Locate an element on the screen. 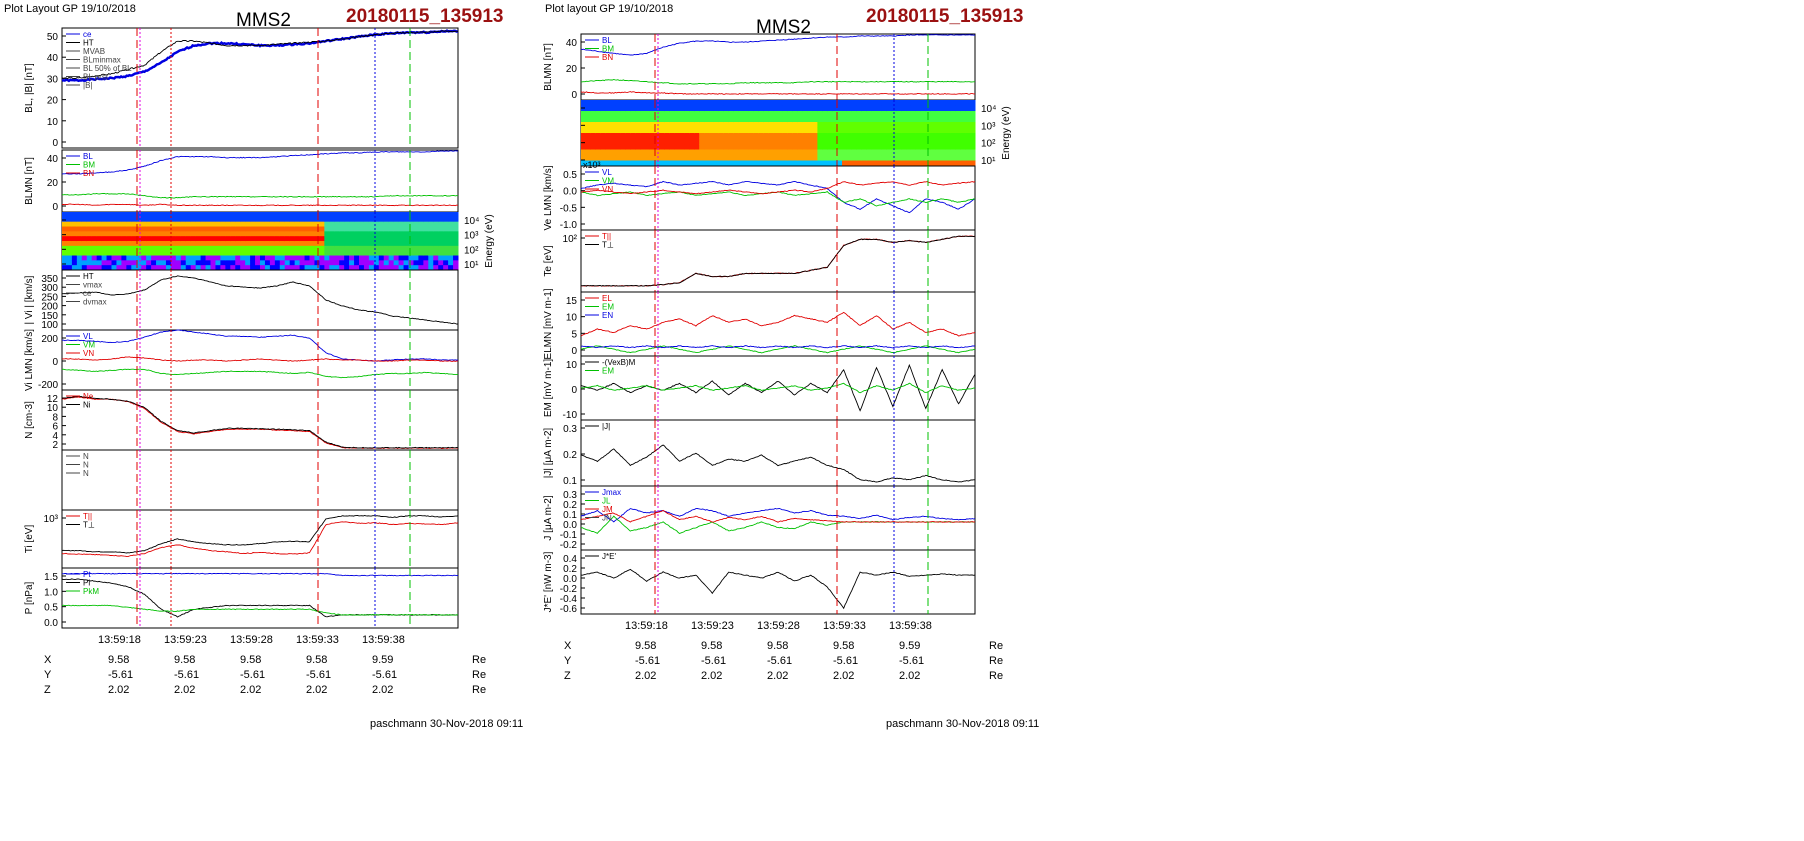 This screenshot has width=1804, height=841. ephemeris-value: 2.02 is located at coordinates (383, 690).